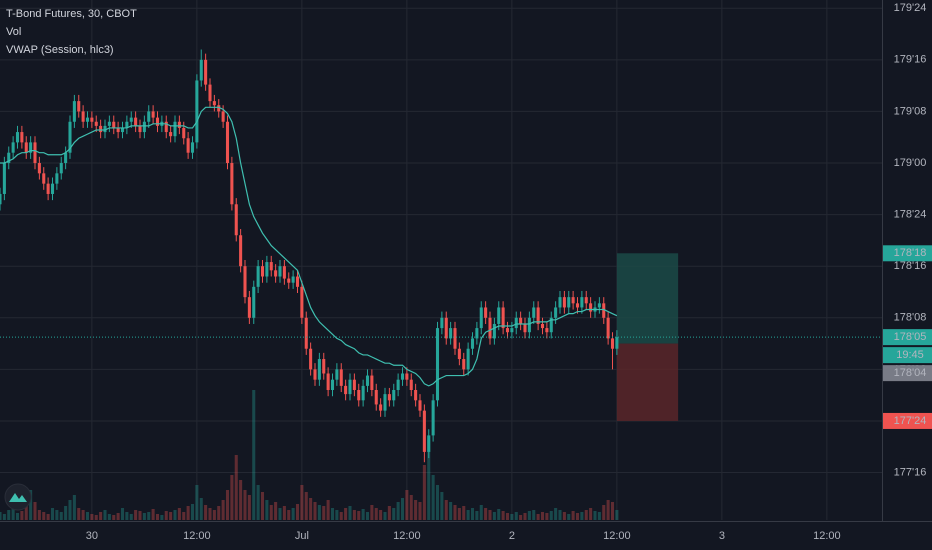  I want to click on last-price-label-bg, so click(907, 337).